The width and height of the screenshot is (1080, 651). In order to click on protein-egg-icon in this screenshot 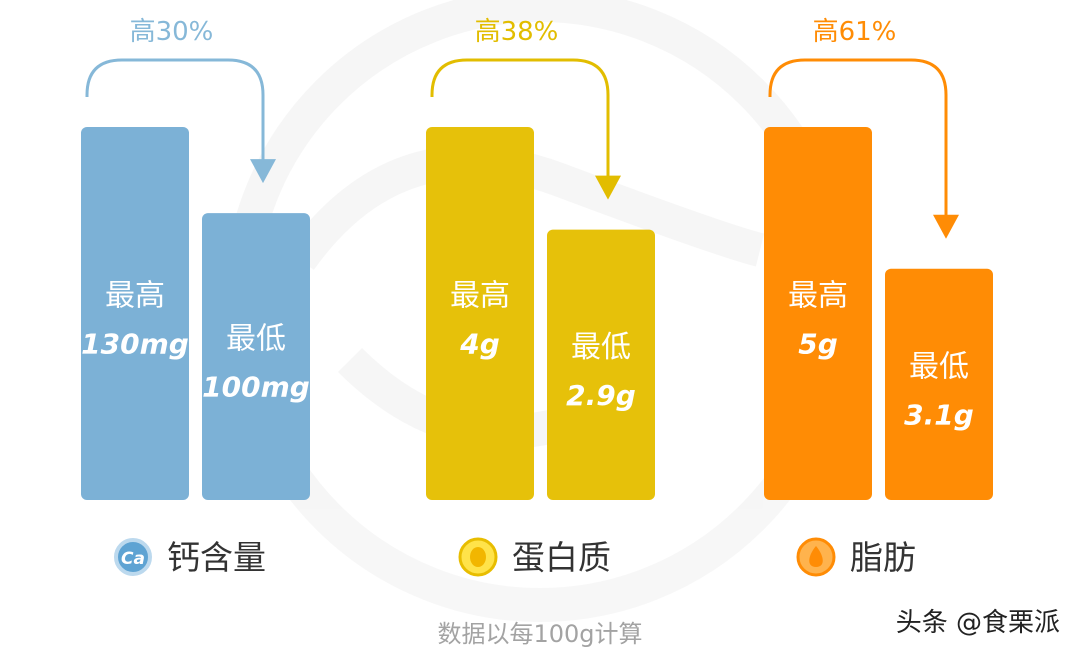, I will do `click(478, 557)`.